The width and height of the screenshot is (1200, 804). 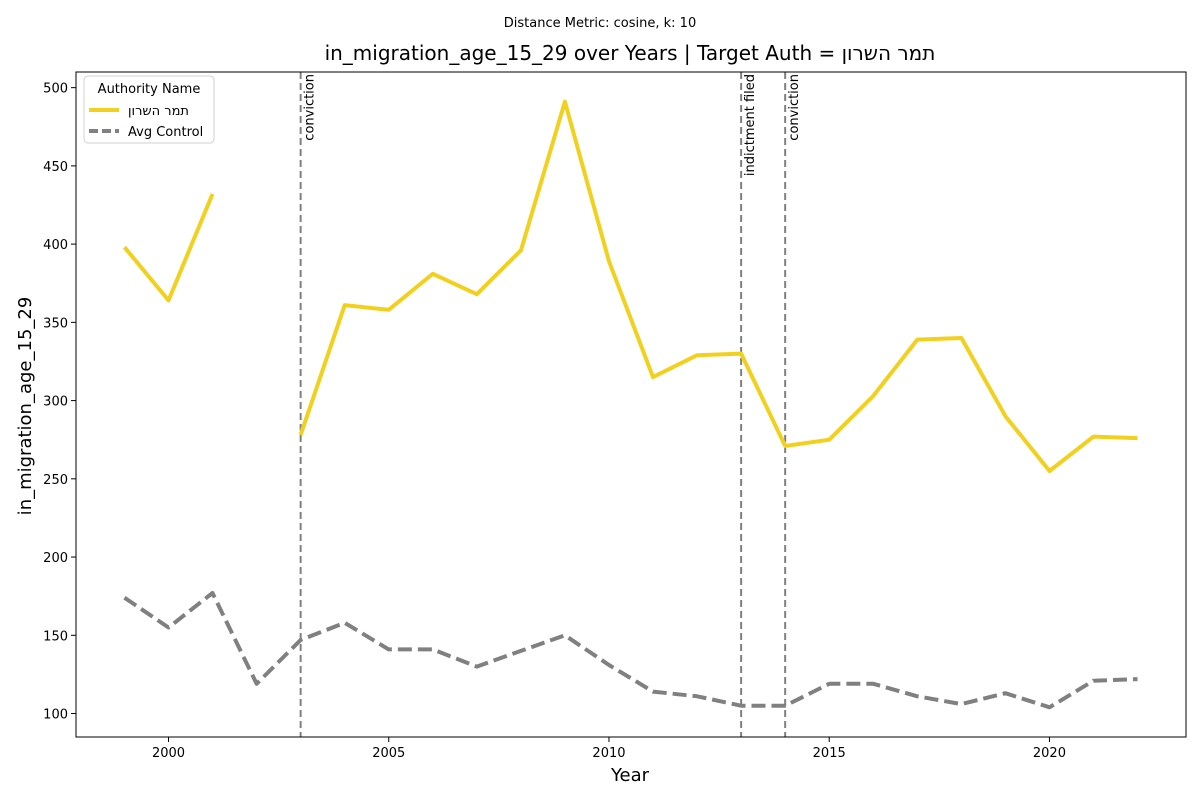 What do you see at coordinates (750, 125) in the screenshot?
I see `event-label: indictment filed` at bounding box center [750, 125].